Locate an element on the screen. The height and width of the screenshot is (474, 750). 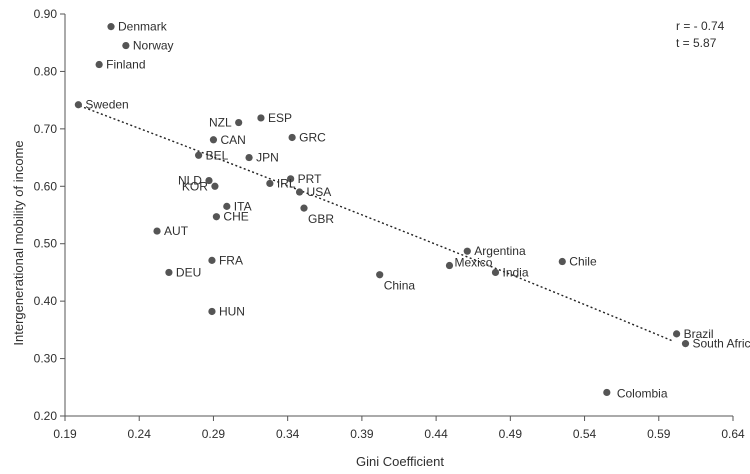
x-tick-label: 0.19 is located at coordinates (65, 434).